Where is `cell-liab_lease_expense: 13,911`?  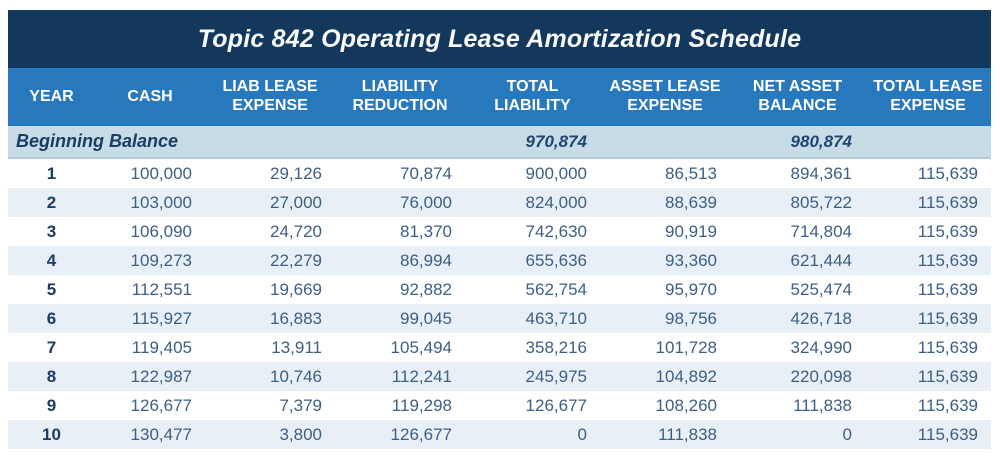 cell-liab_lease_expense: 13,911 is located at coordinates (296, 347).